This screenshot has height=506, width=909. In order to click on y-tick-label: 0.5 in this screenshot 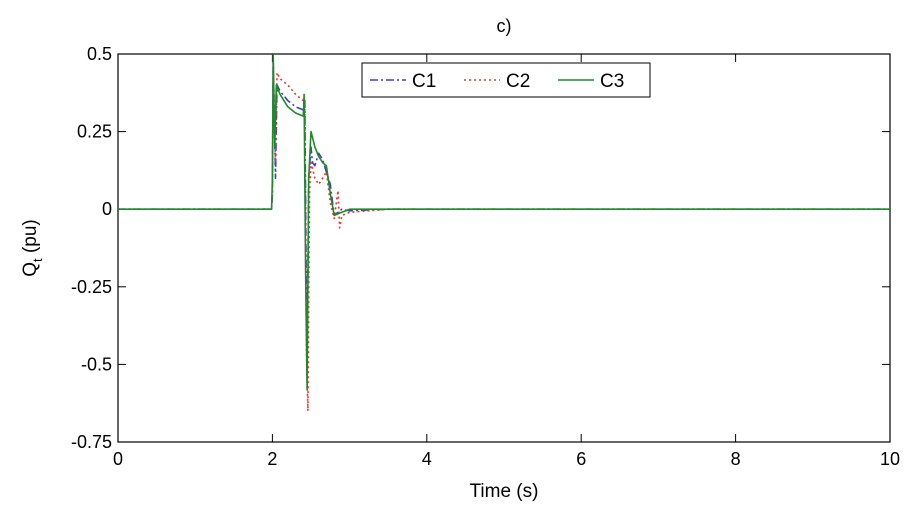, I will do `click(99, 54)`.